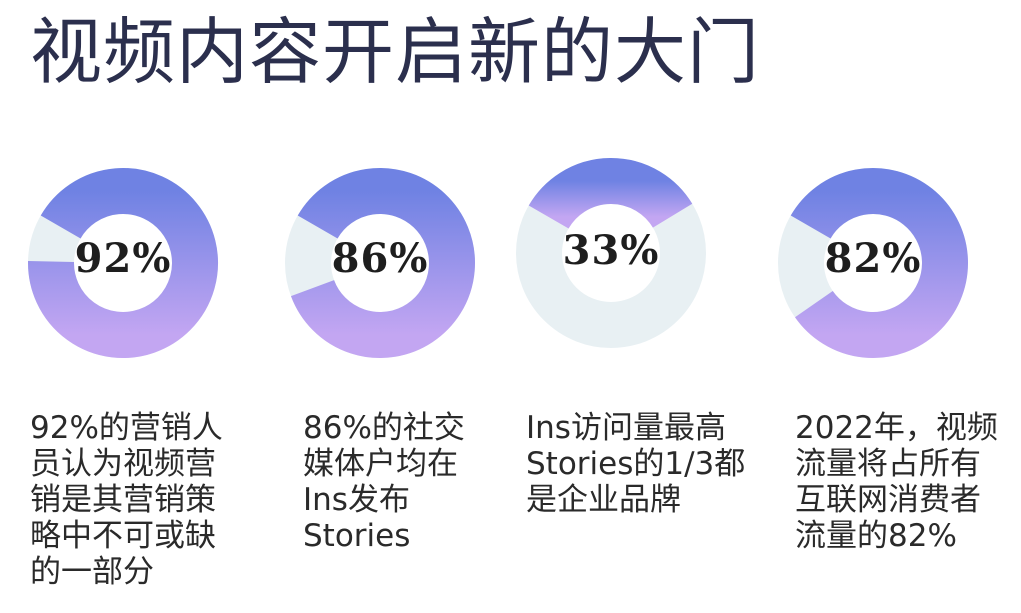  I want to click on caption-2: 86%的社交 媒体户均在 Ins发布 Stories, so click(384, 482).